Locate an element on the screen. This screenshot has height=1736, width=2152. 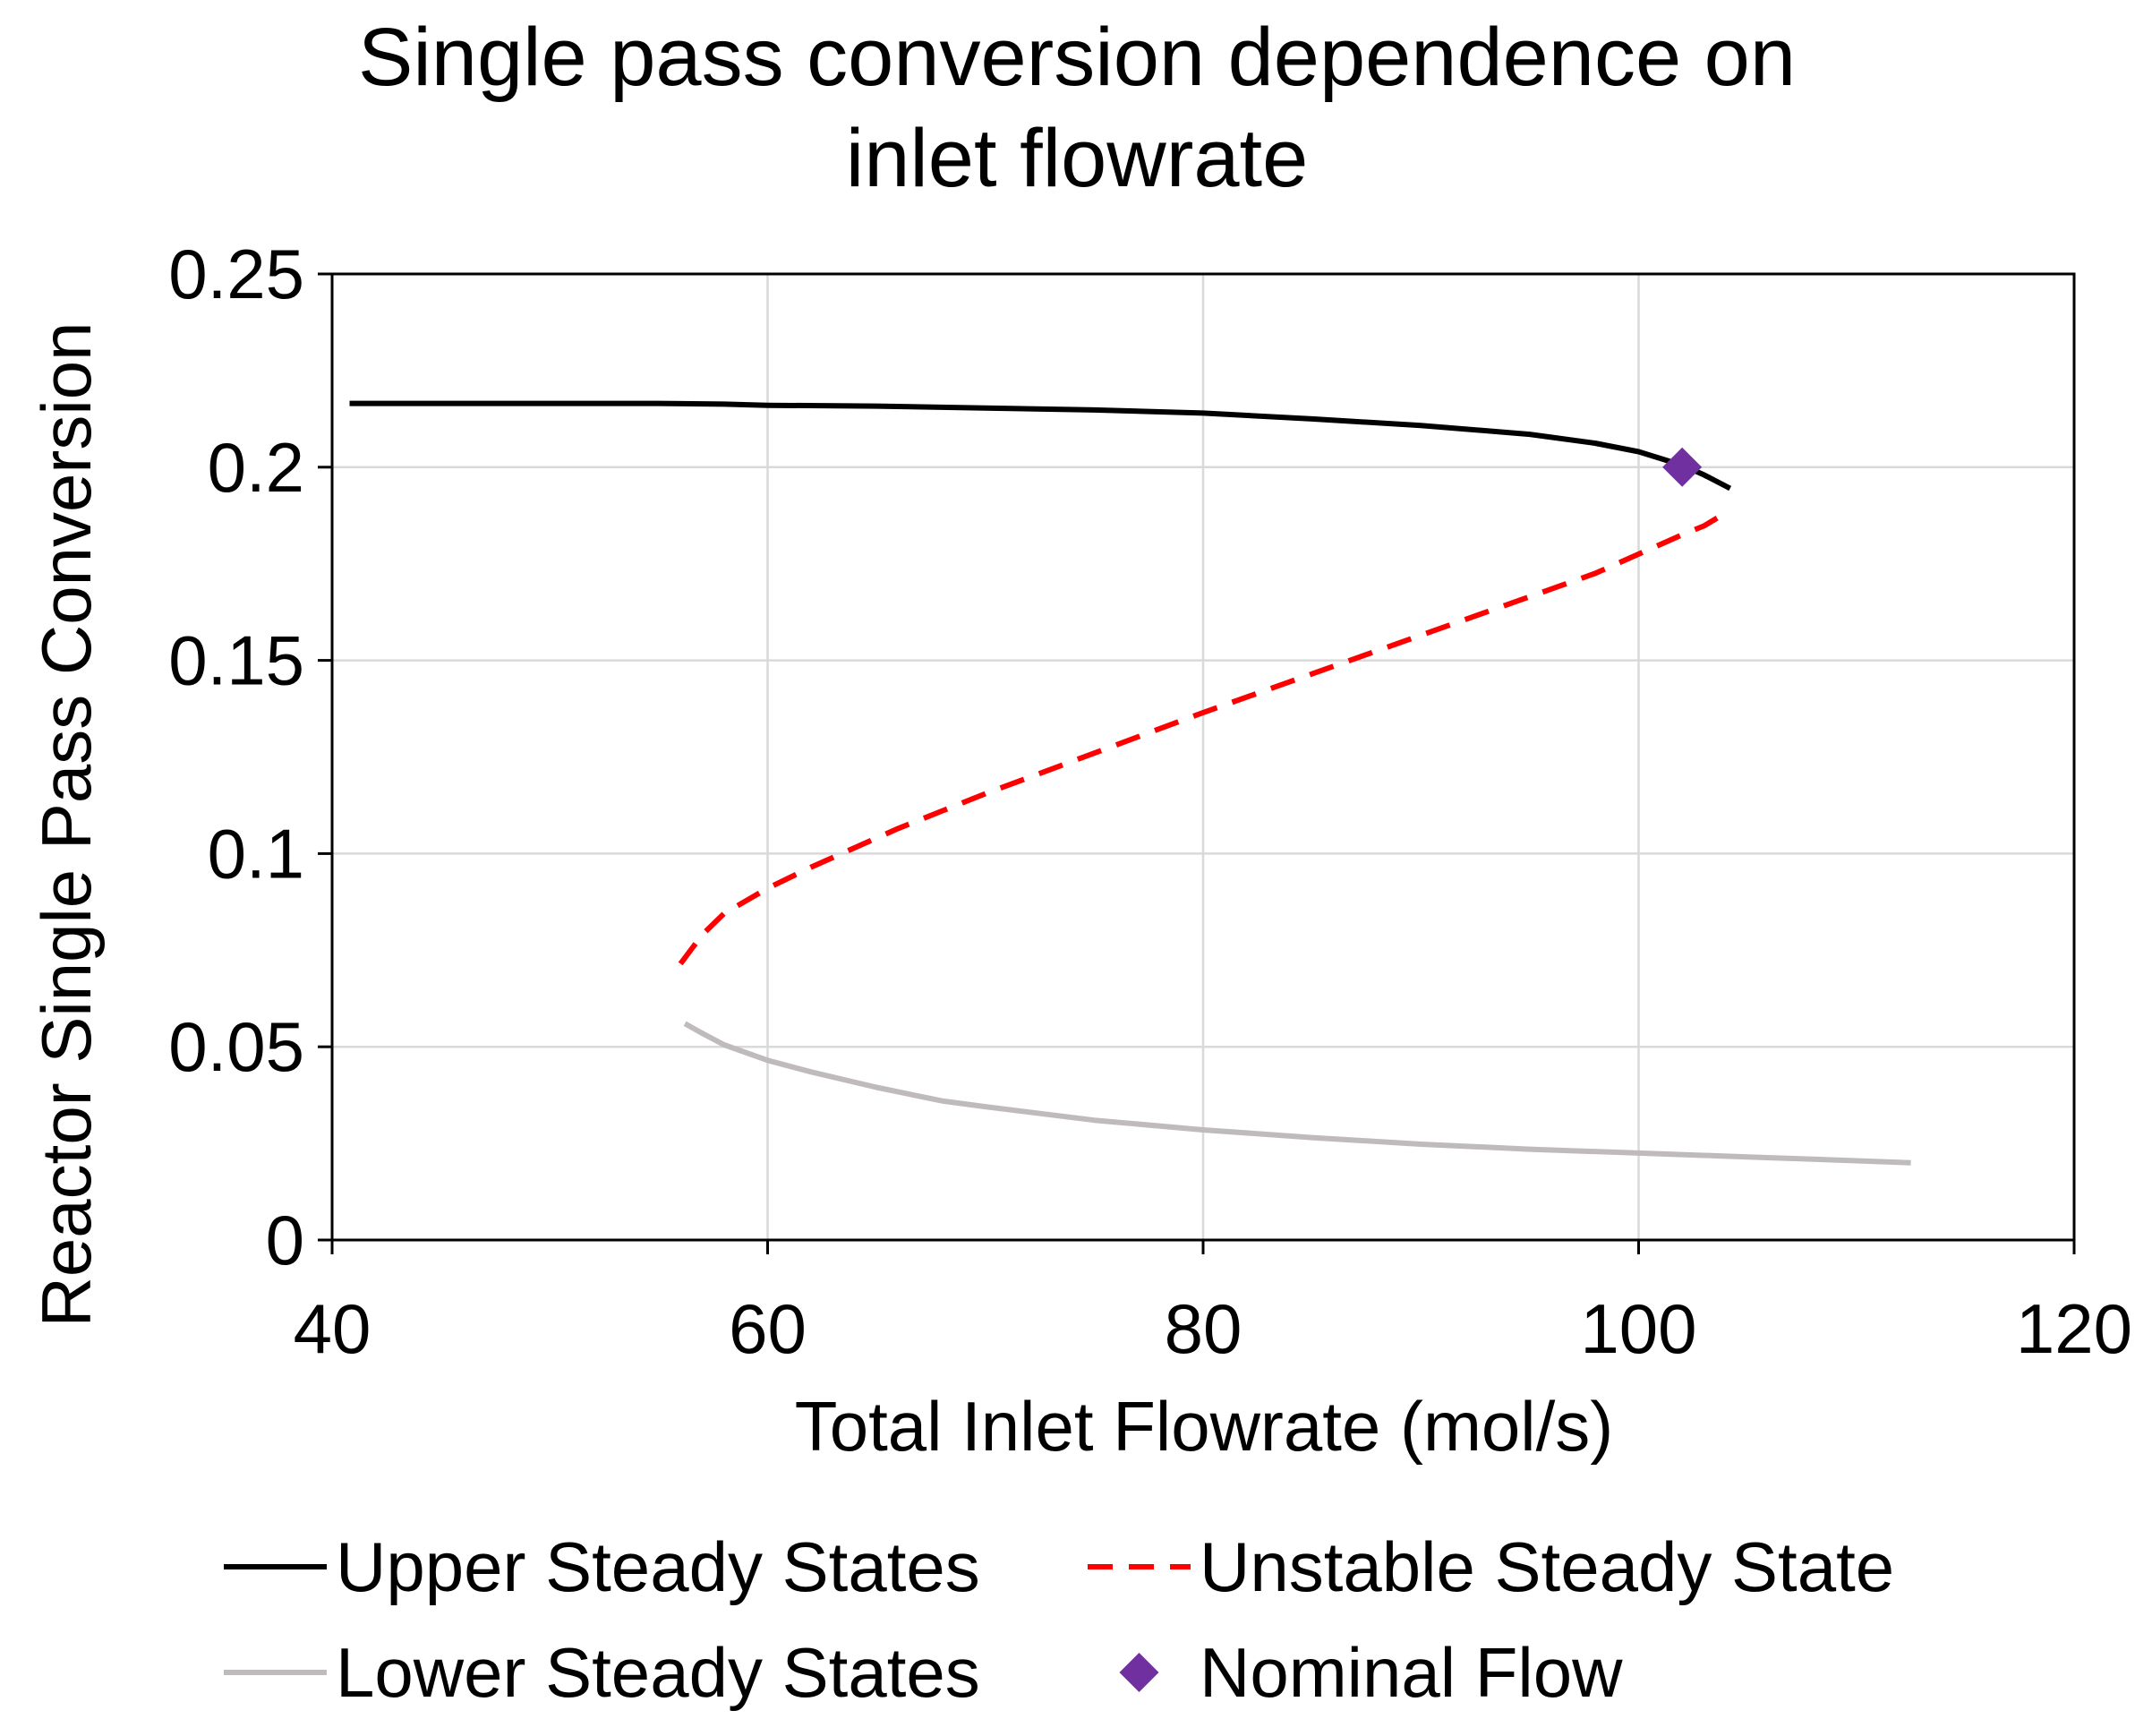
legend-label-lower-steady-states: Lower Steady States is located at coordinates (658, 1672).